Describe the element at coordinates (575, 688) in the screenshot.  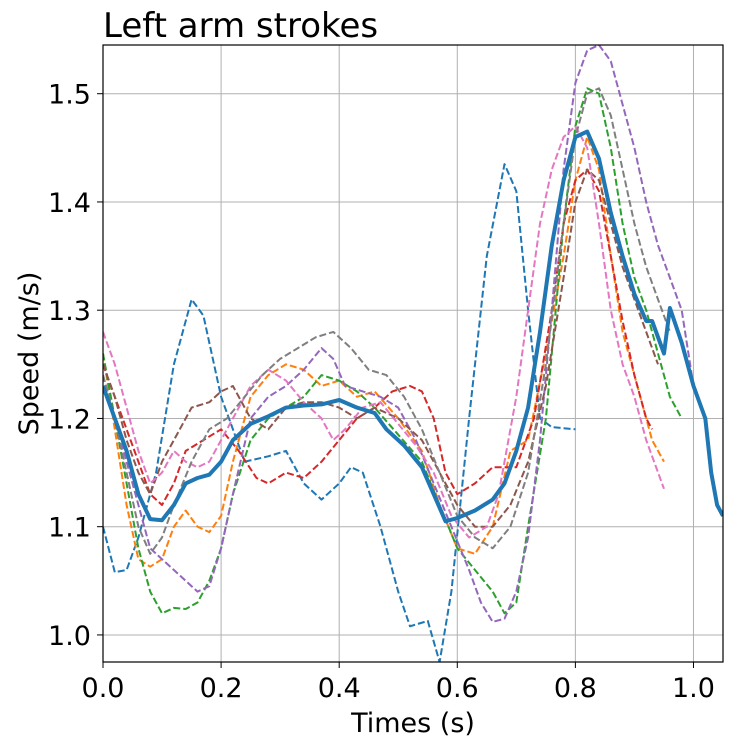
I see `x-tick-label: 0.8` at that location.